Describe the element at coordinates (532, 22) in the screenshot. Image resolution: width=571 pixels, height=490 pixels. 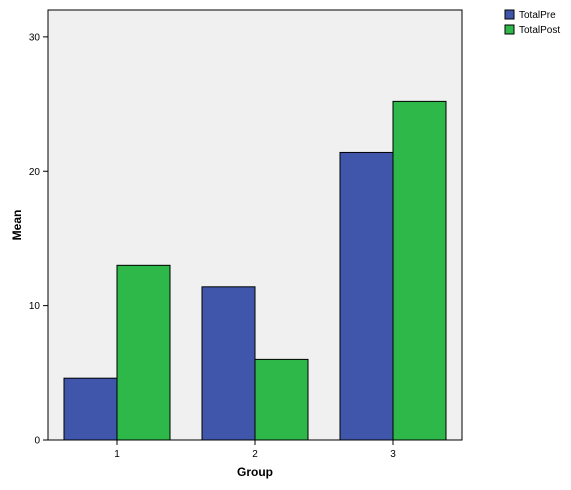
I see `legend: TotalPre TotalPost` at that location.